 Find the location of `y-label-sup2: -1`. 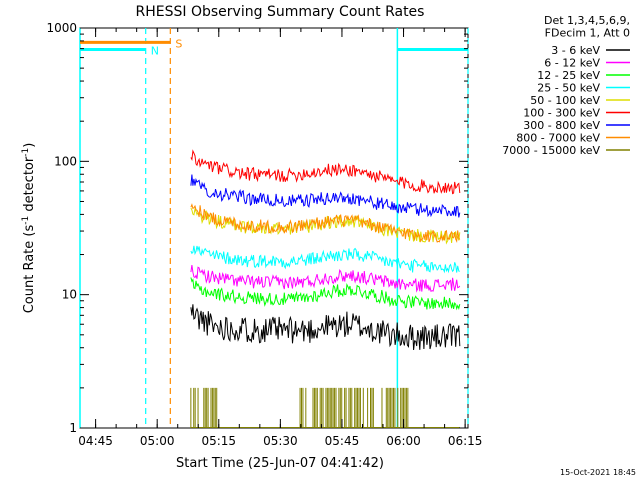

y-label-sup2: -1 is located at coordinates (26, 152).